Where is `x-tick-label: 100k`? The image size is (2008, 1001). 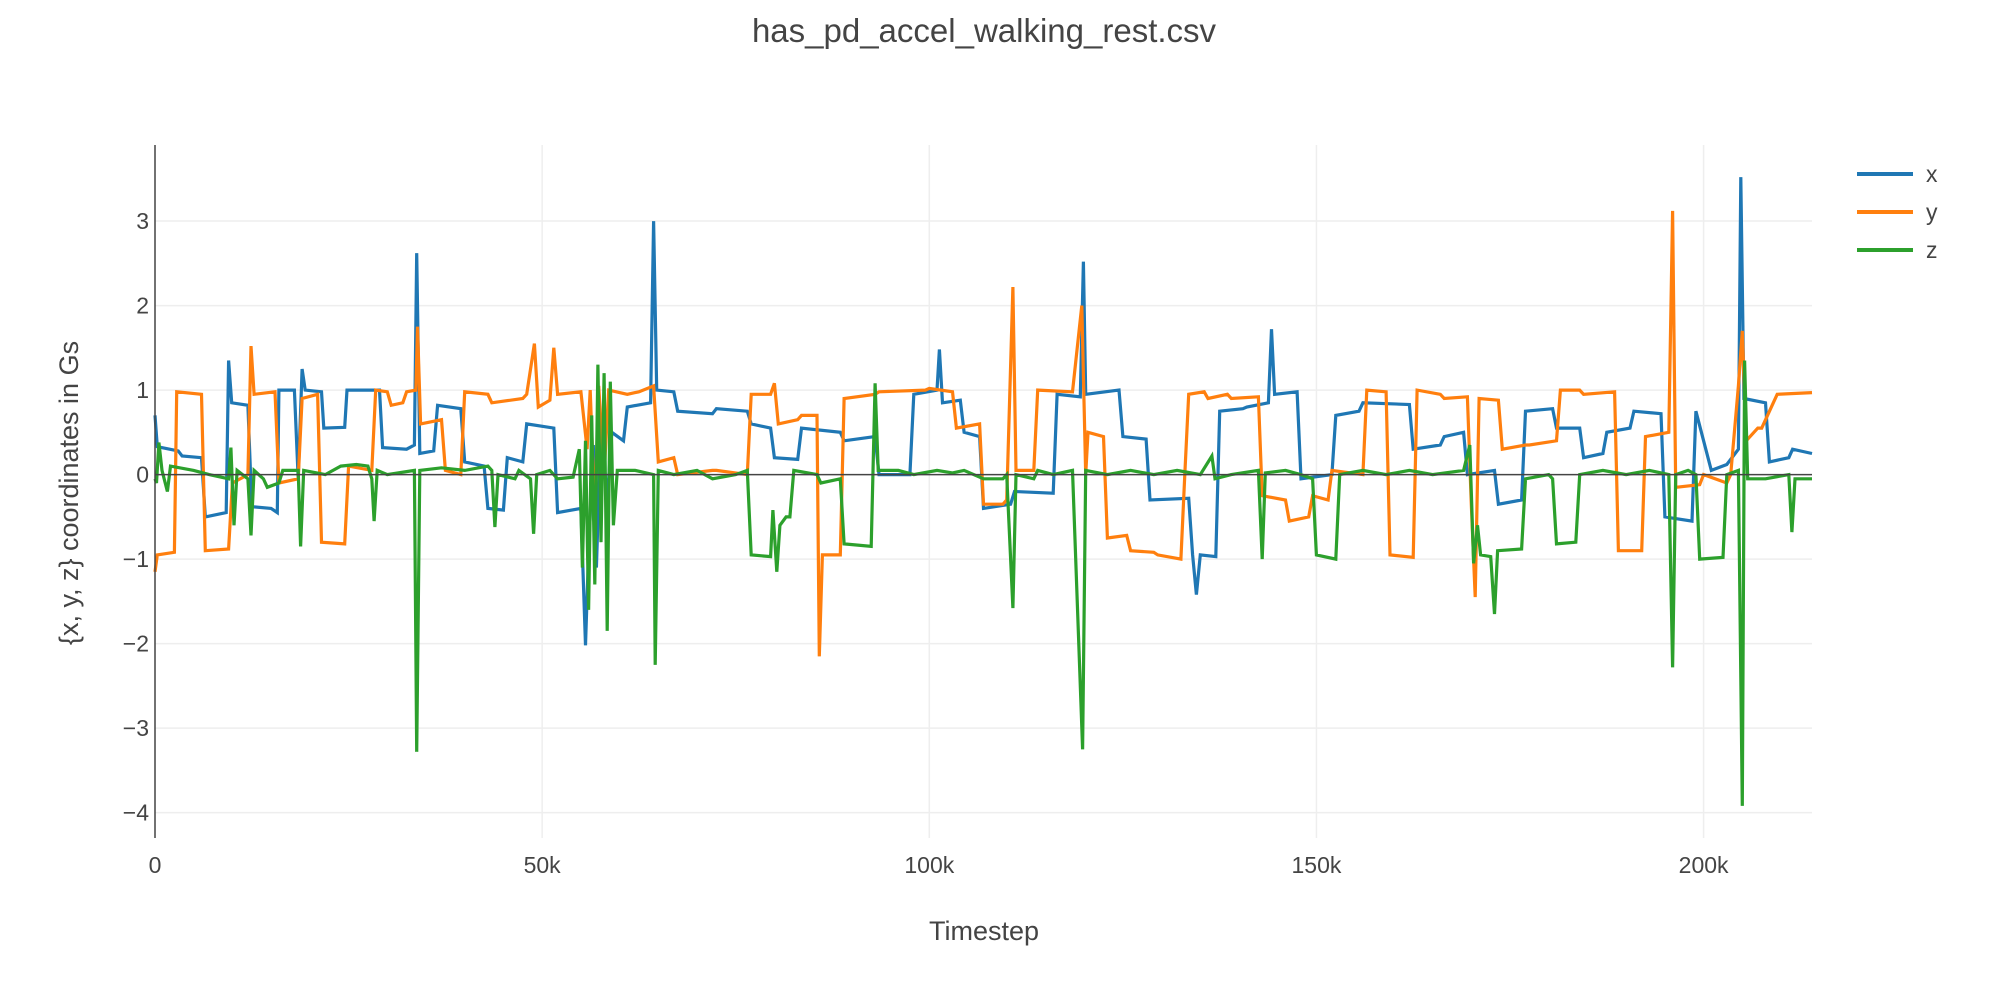 x-tick-label: 100k is located at coordinates (929, 865).